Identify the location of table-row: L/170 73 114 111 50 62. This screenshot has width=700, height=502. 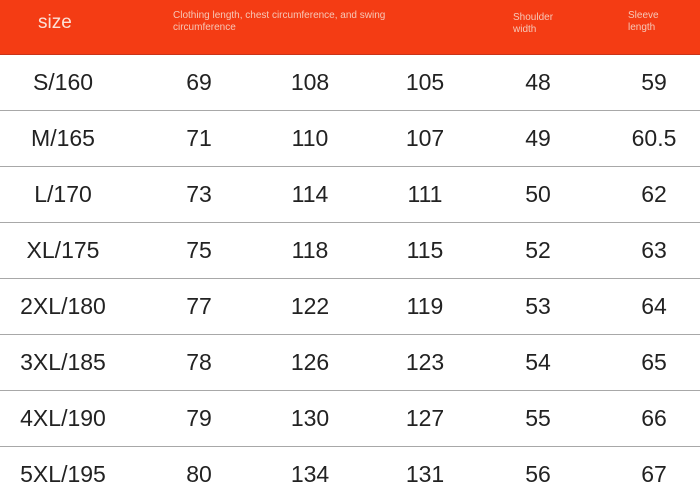
(350, 195).